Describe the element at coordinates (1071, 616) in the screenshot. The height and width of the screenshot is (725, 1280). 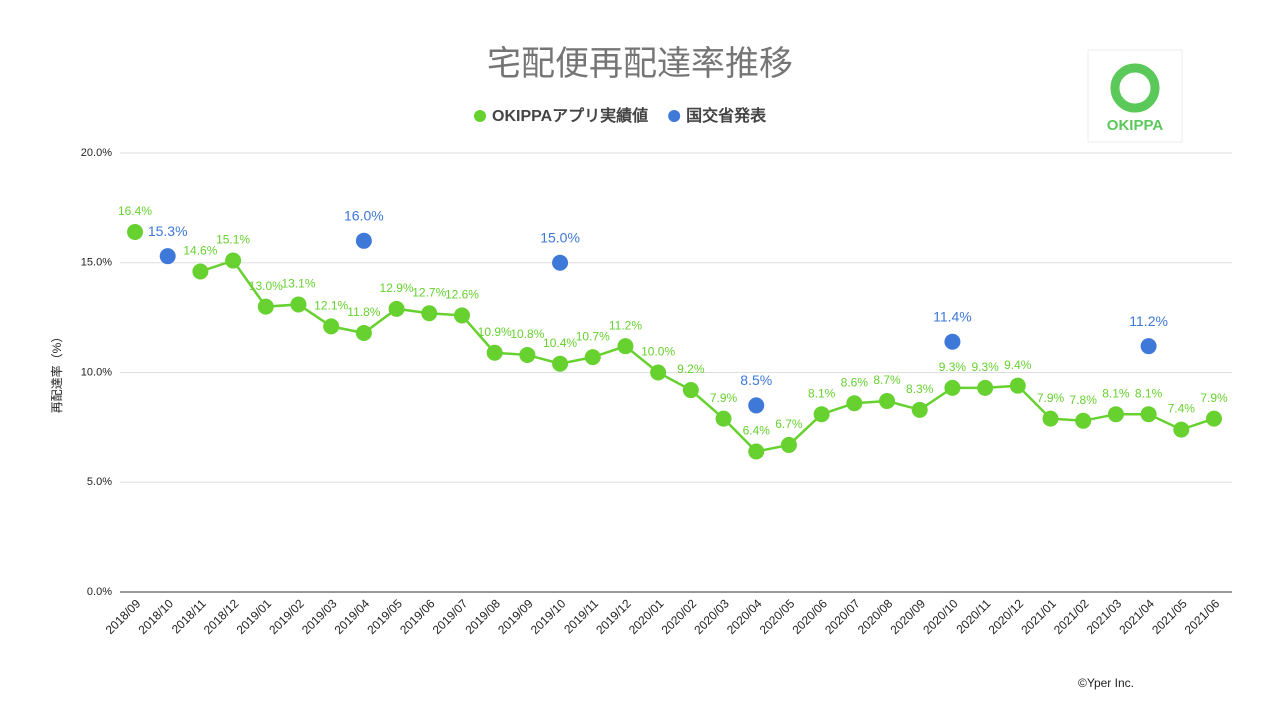
I see `x-tick-label: 2021/02` at that location.